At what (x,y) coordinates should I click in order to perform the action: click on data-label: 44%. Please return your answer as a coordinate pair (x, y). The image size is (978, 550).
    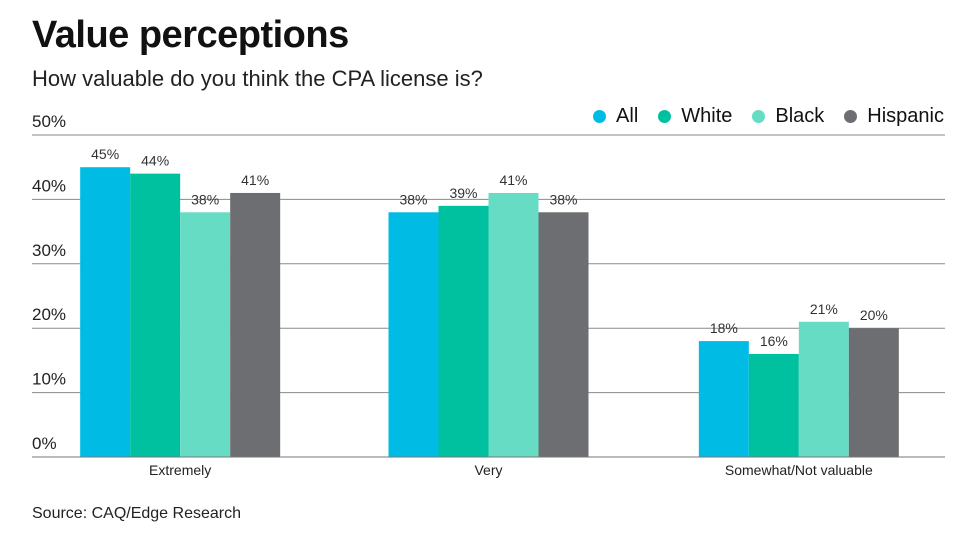
    Looking at the image, I should click on (155, 161).